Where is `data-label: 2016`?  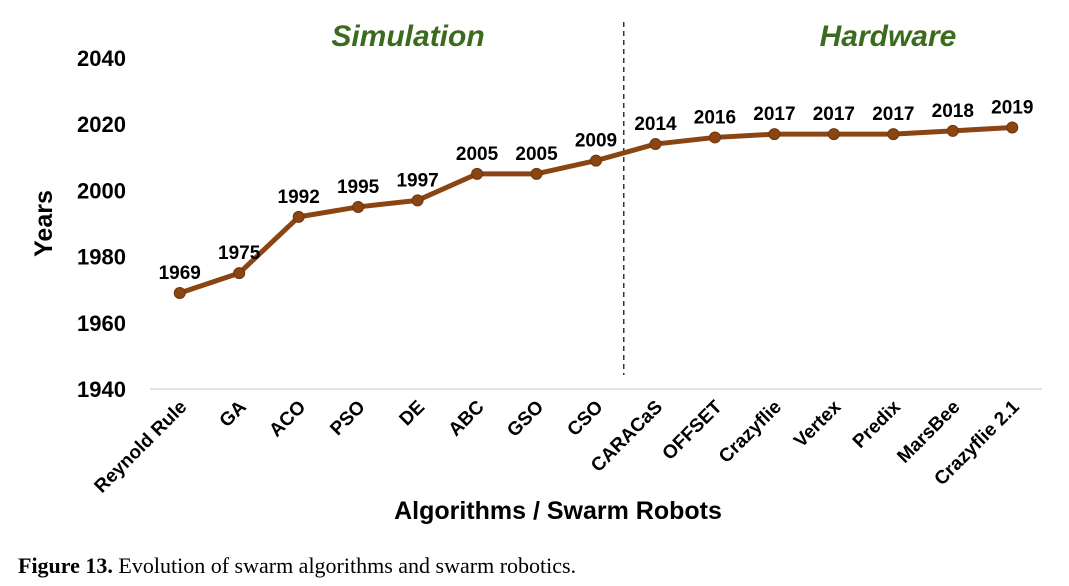 data-label: 2016 is located at coordinates (715, 117).